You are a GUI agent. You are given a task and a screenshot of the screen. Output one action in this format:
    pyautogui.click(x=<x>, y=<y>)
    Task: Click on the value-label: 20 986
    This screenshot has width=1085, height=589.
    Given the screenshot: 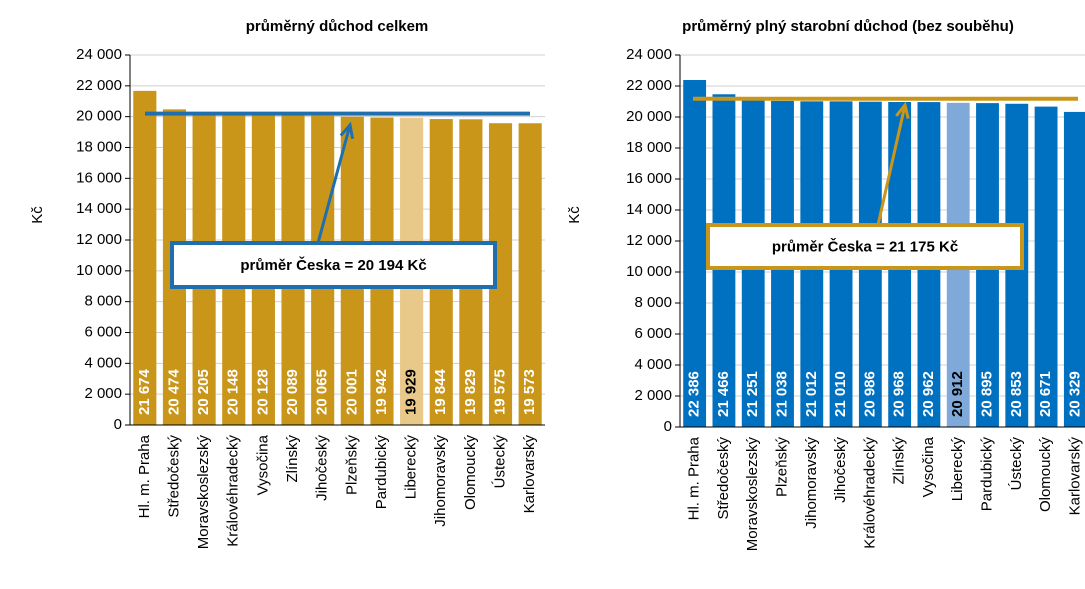 What is the action you would take?
    pyautogui.click(x=869, y=394)
    